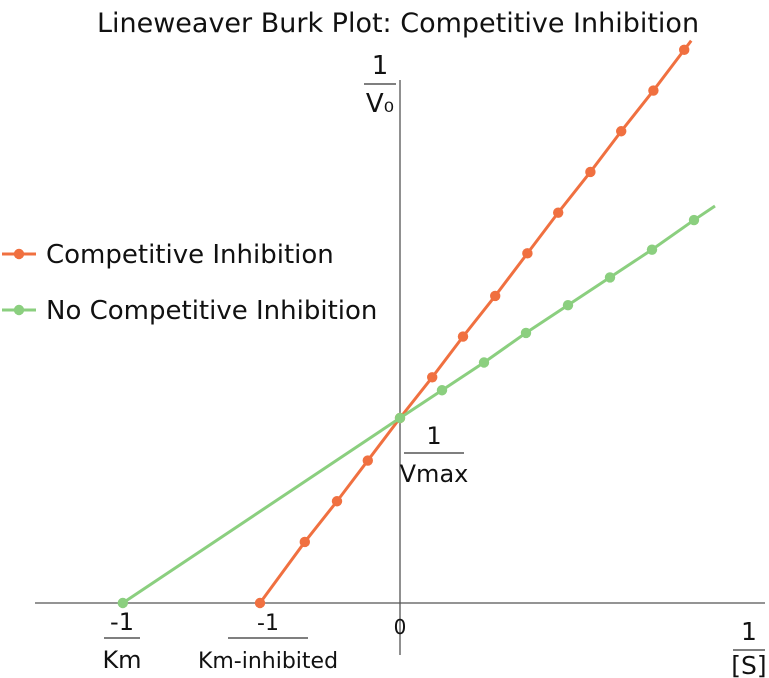 Image resolution: width=769 pixels, height=678 pixels. Describe the element at coordinates (190, 255) in the screenshot. I see `legend-label: Competitive Inhibition` at that location.